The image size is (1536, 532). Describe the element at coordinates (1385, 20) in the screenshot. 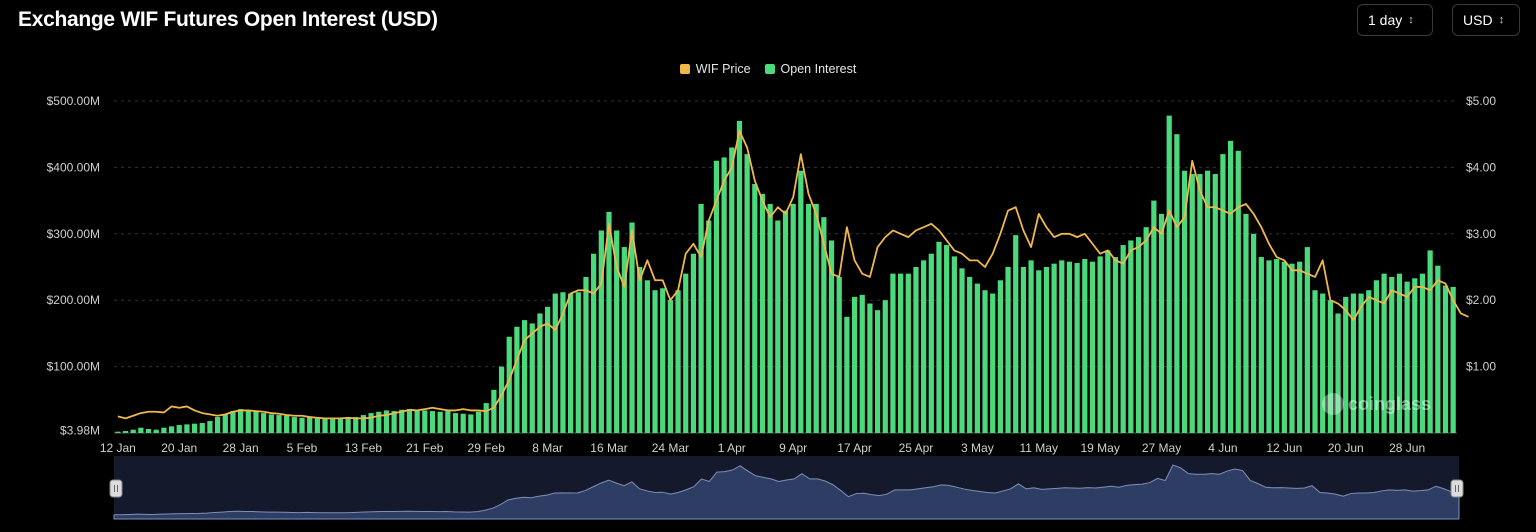

I see `interval-select-value: 1 day` at that location.